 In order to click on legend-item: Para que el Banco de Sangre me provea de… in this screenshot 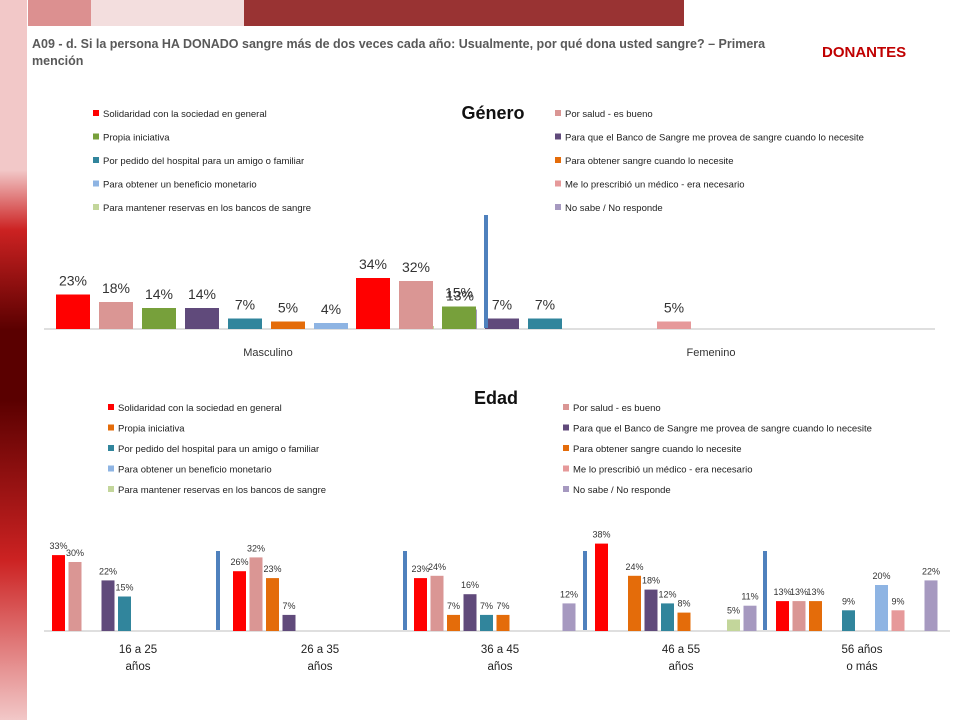, I will do `click(714, 138)`.